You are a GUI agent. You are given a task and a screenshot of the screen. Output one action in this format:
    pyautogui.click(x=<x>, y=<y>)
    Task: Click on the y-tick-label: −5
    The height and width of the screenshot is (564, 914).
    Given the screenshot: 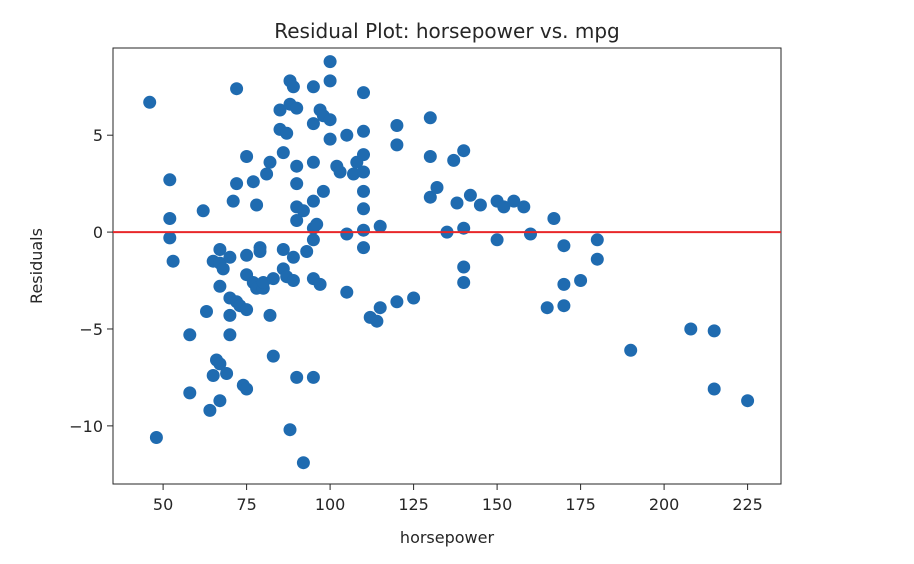 What is the action you would take?
    pyautogui.click(x=91, y=329)
    